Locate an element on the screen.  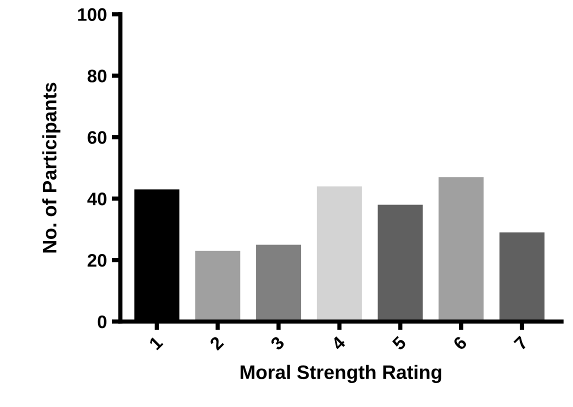
y-tick-label: 20 is located at coordinates (97, 260).